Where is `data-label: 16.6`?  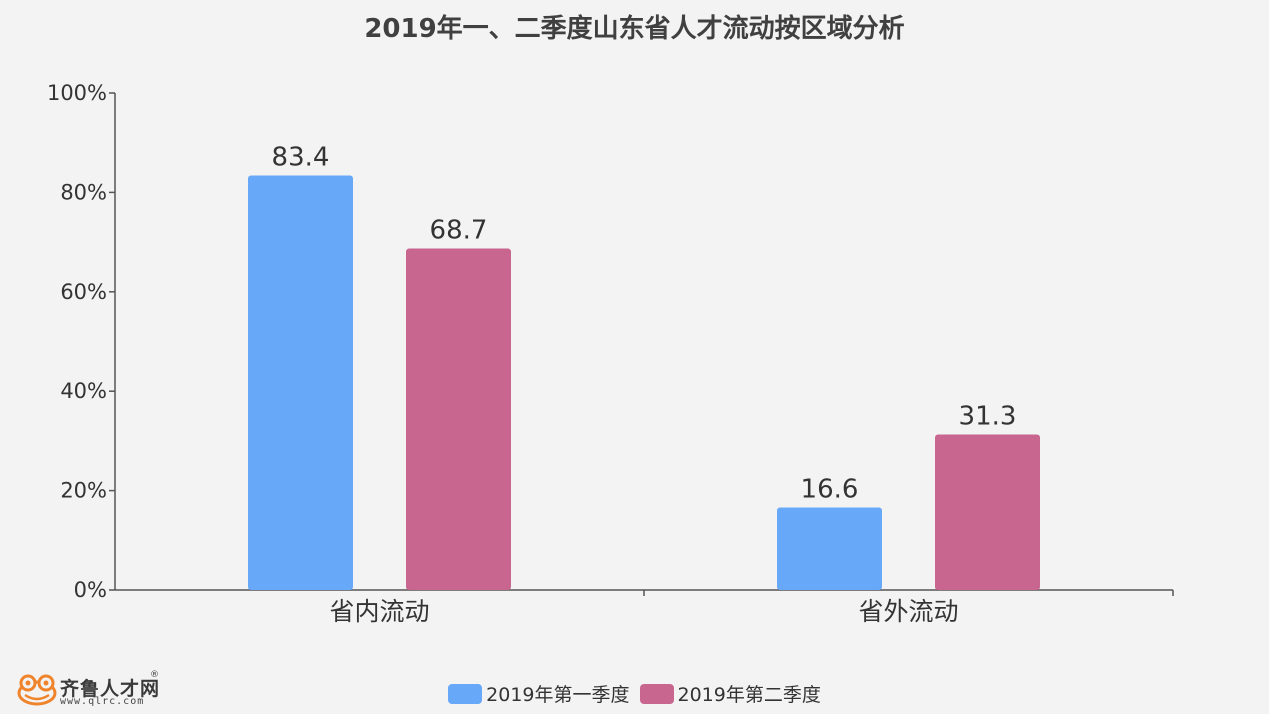
data-label: 16.6 is located at coordinates (830, 489).